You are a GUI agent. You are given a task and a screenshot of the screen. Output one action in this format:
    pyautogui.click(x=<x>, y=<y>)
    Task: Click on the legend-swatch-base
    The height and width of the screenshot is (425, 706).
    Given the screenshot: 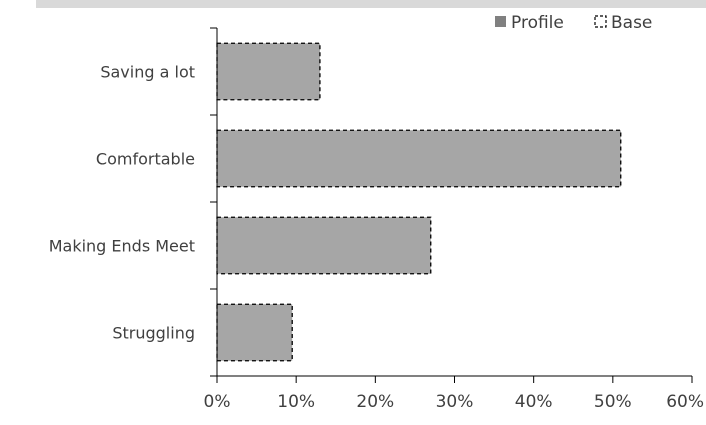 What is the action you would take?
    pyautogui.click(x=600, y=21)
    